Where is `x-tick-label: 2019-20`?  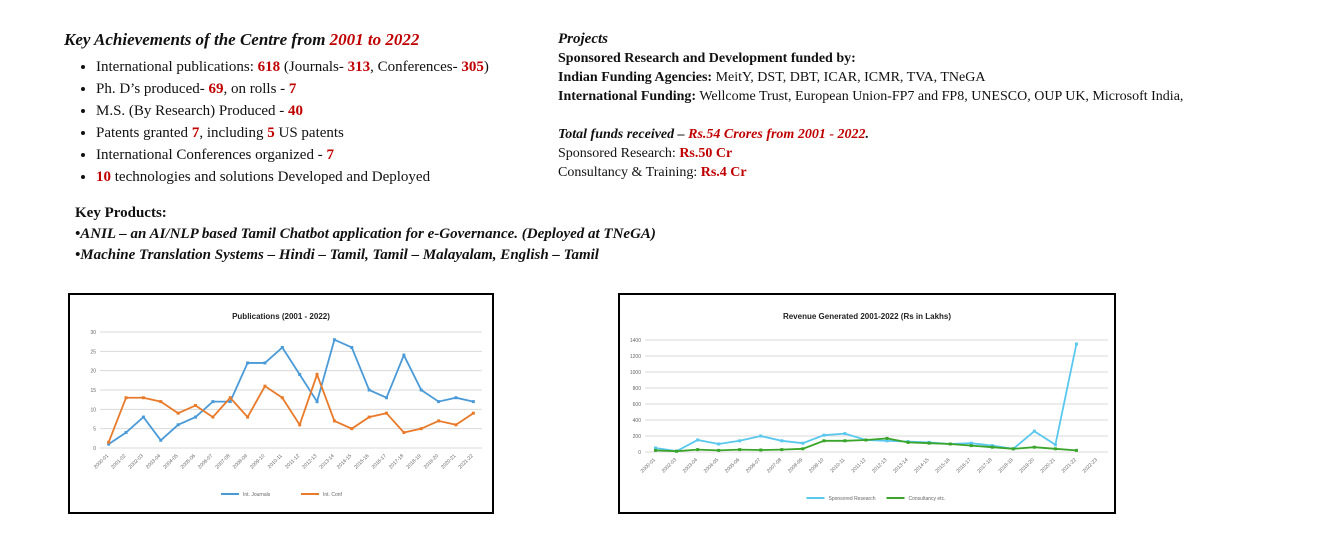
x-tick-label: 2019-20 is located at coordinates (1027, 465).